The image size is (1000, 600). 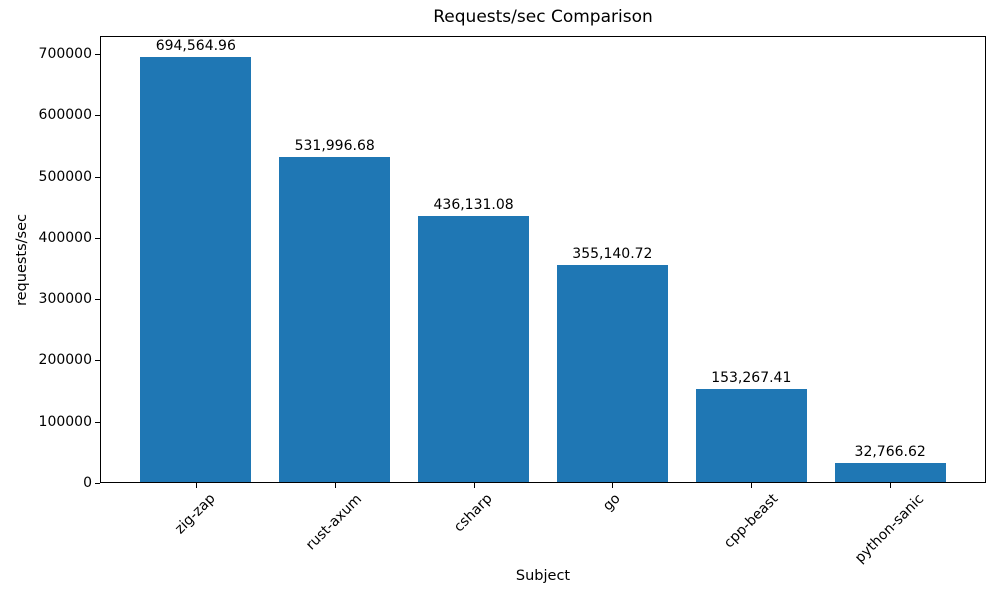 I want to click on x-tick-label-python-sanic: python-sanic, so click(x=890, y=528).